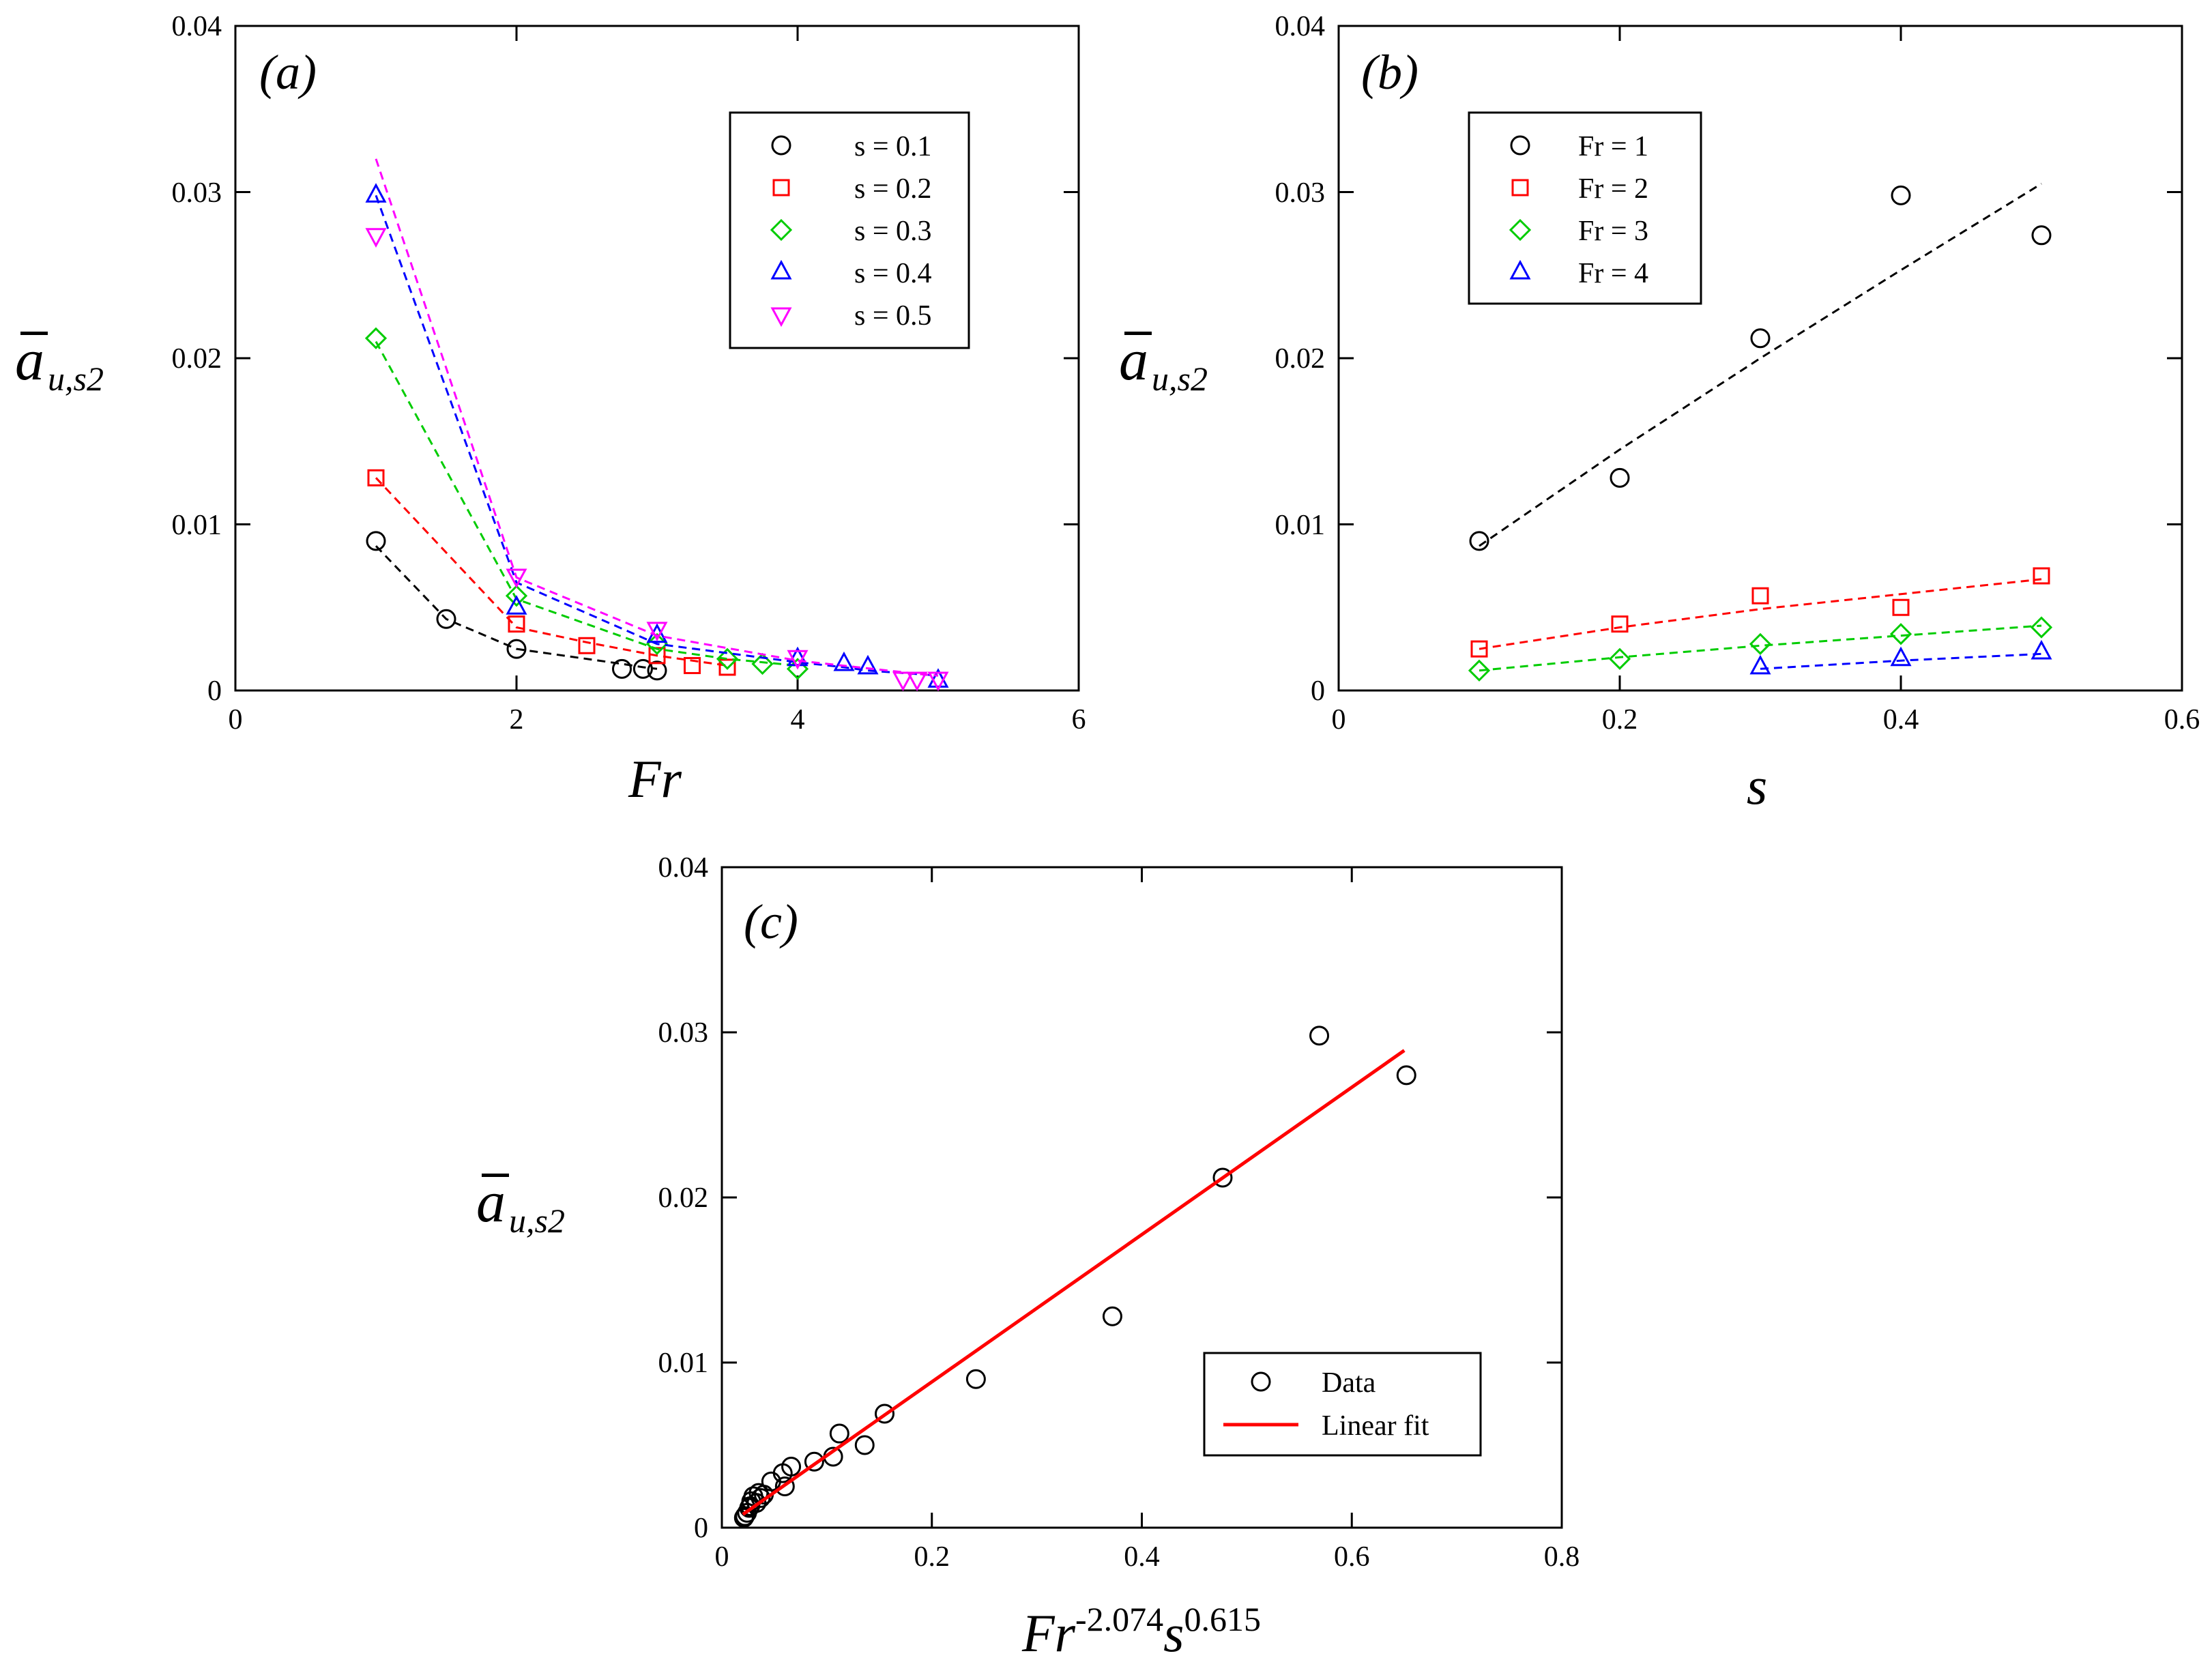  Describe the element at coordinates (1119, 1619) in the screenshot. I see `x-axis-title-exp1: -2.074` at that location.